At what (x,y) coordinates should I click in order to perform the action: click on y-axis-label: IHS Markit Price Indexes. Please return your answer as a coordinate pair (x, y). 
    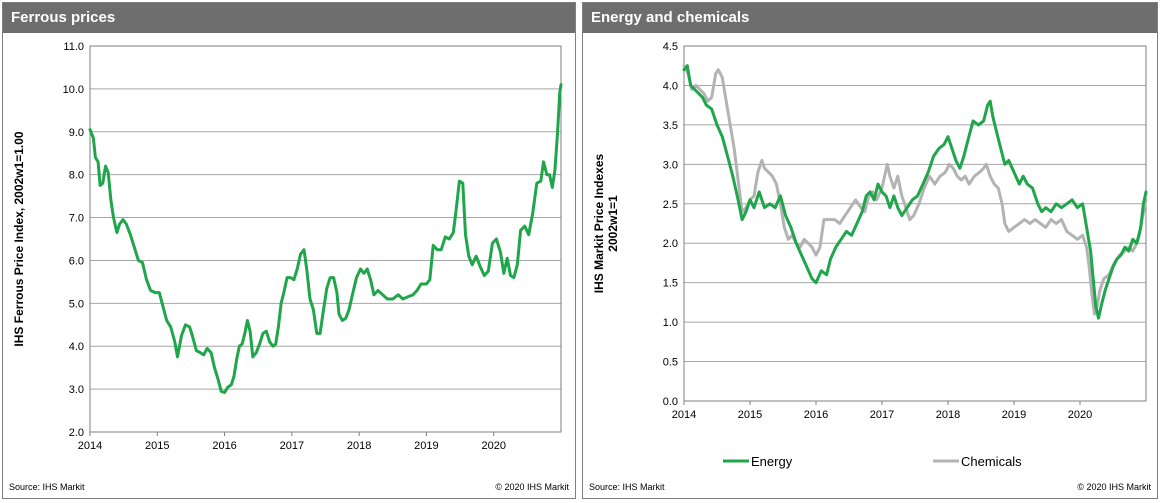
    Looking at the image, I should click on (599, 223).